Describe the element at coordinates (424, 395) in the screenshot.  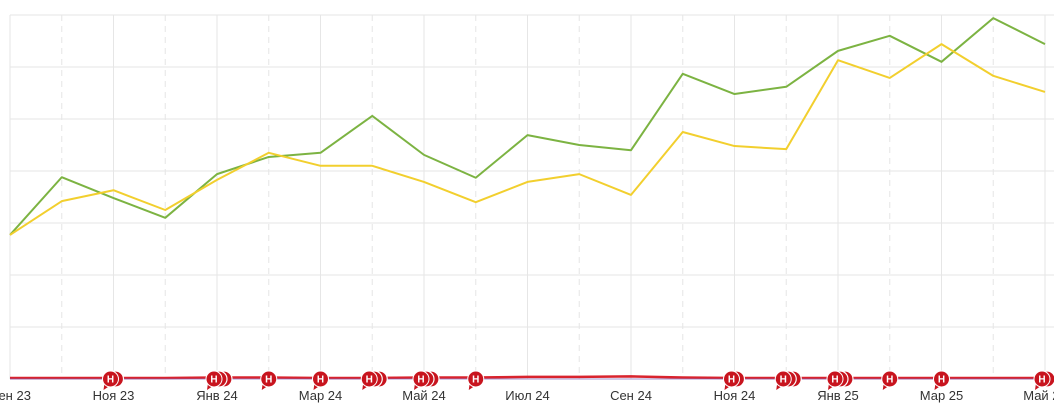
I see `x-tick-label: Май 24` at that location.